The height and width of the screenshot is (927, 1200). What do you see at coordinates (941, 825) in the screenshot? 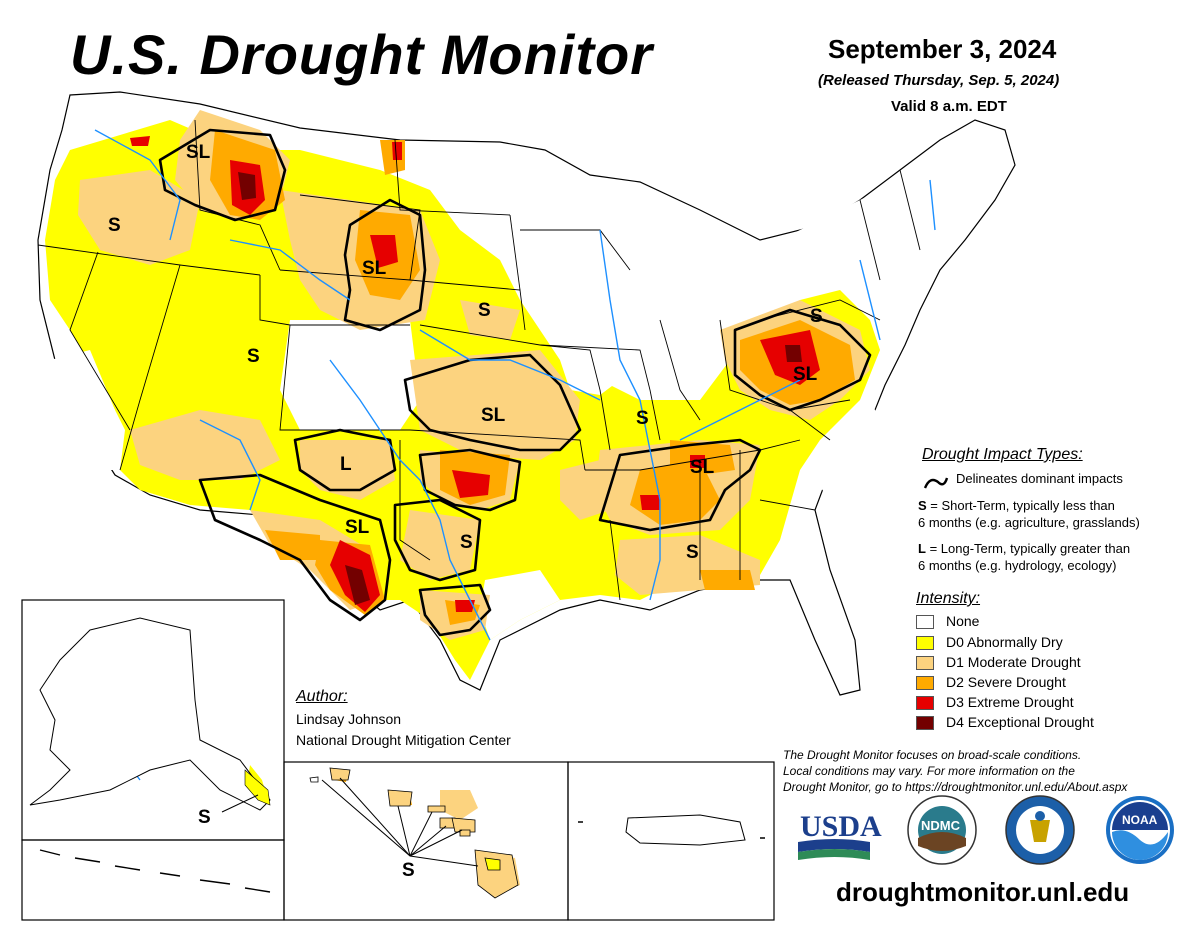
I see `svg-text: NDMC` at bounding box center [941, 825].